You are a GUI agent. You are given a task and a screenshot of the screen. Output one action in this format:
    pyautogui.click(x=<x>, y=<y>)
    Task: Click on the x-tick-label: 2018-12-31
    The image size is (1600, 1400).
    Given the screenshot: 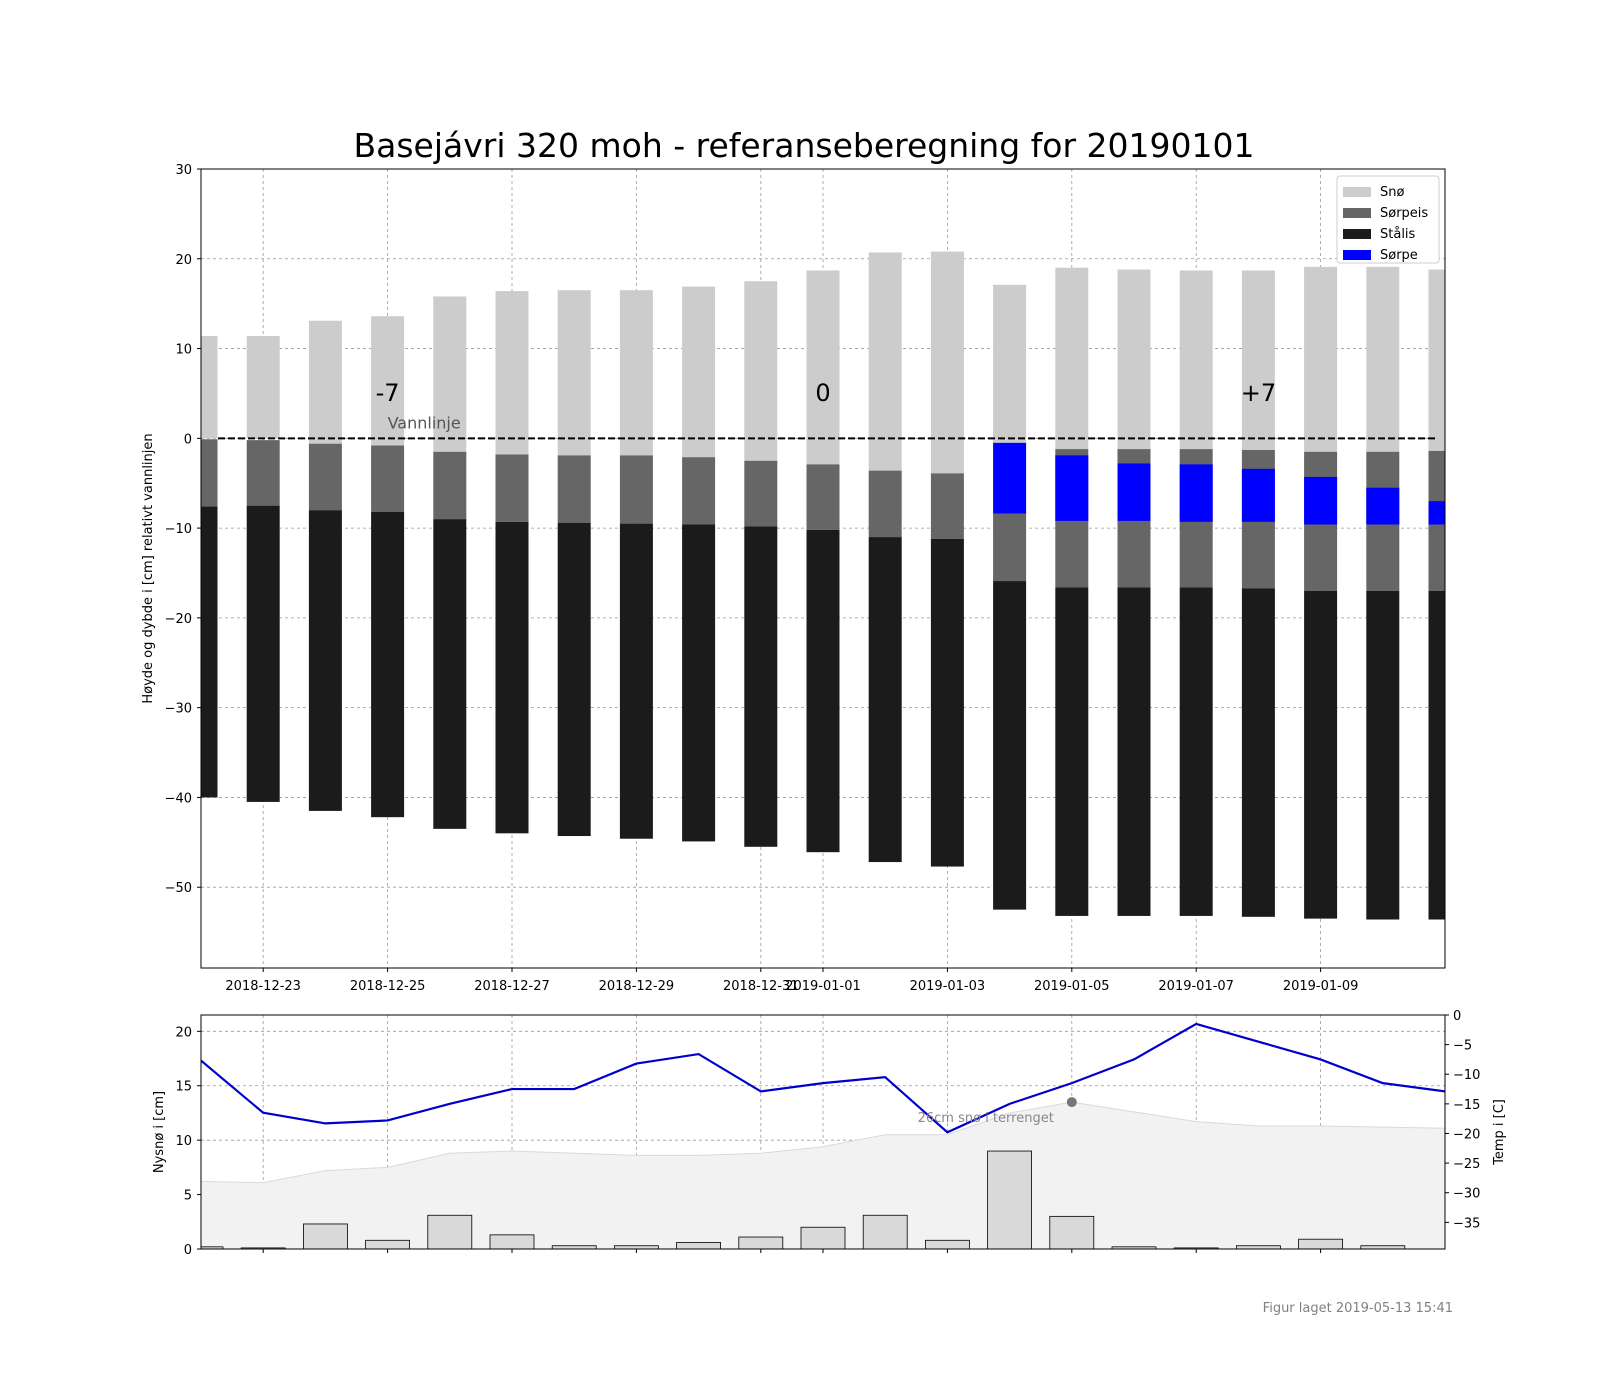 What is the action you would take?
    pyautogui.click(x=761, y=986)
    